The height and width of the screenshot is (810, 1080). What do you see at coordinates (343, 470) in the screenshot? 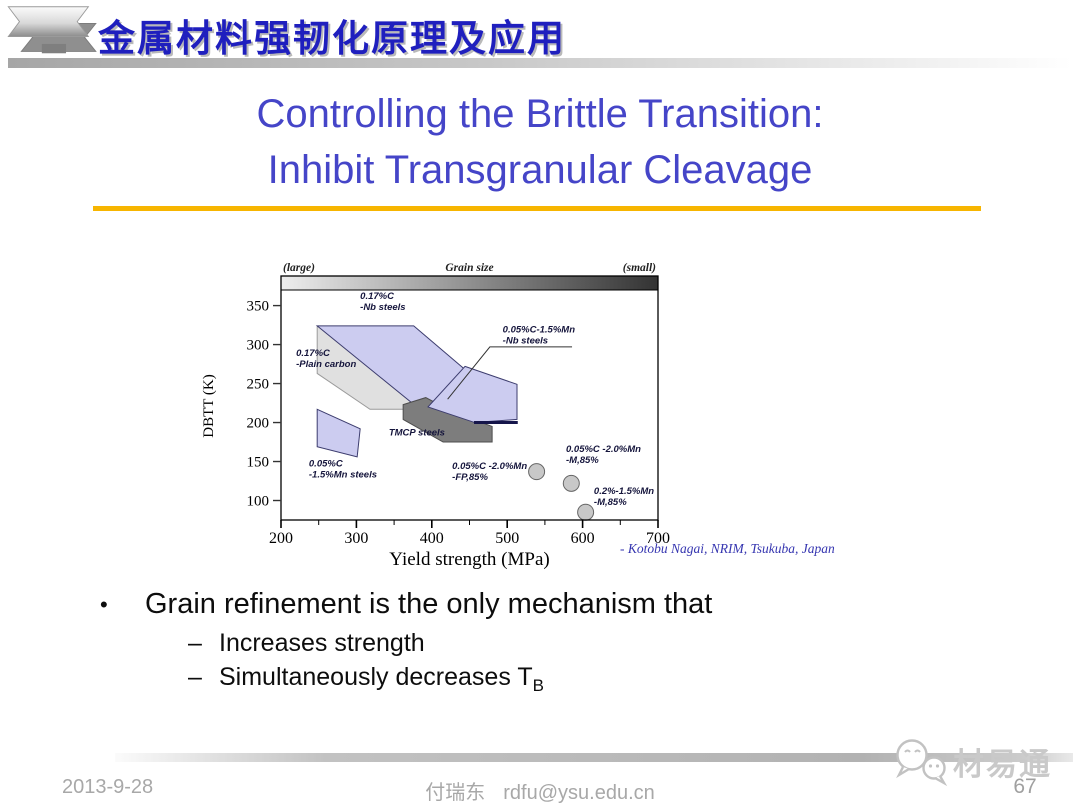
I see `chart-annotation: 0.05%C -1.5%Mn steels` at bounding box center [343, 470].